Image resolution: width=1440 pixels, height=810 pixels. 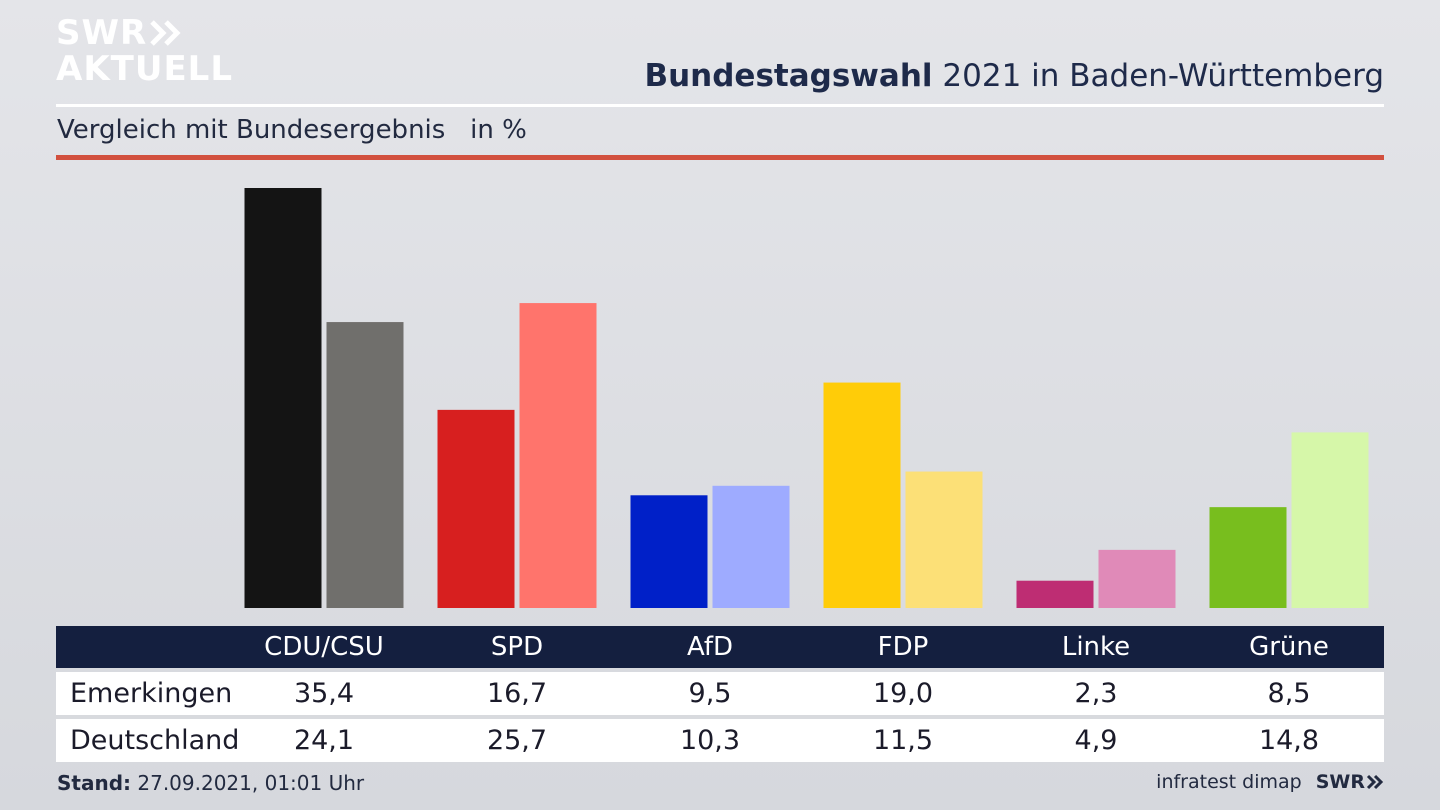 What do you see at coordinates (903, 647) in the screenshot?
I see `column-header-fdp: FDP` at bounding box center [903, 647].